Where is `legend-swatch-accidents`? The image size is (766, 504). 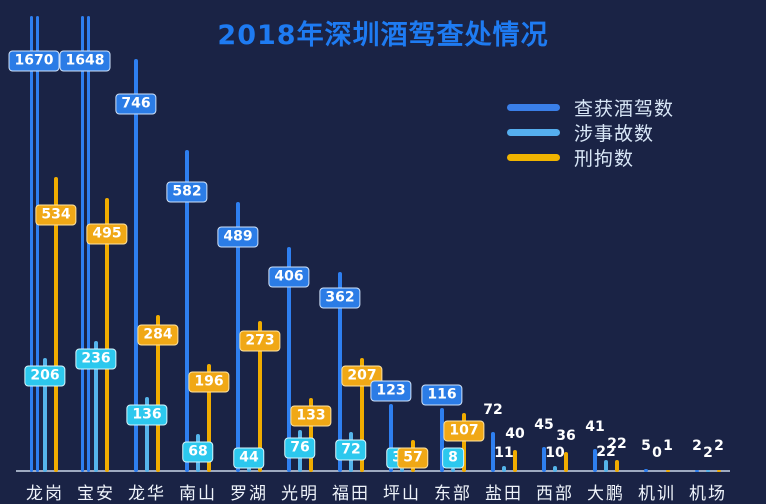
legend-swatch-accidents is located at coordinates (533, 132).